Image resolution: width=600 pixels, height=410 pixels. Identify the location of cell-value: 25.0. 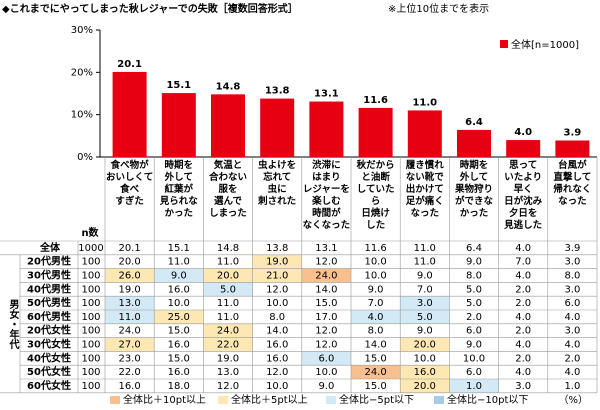
(179, 317).